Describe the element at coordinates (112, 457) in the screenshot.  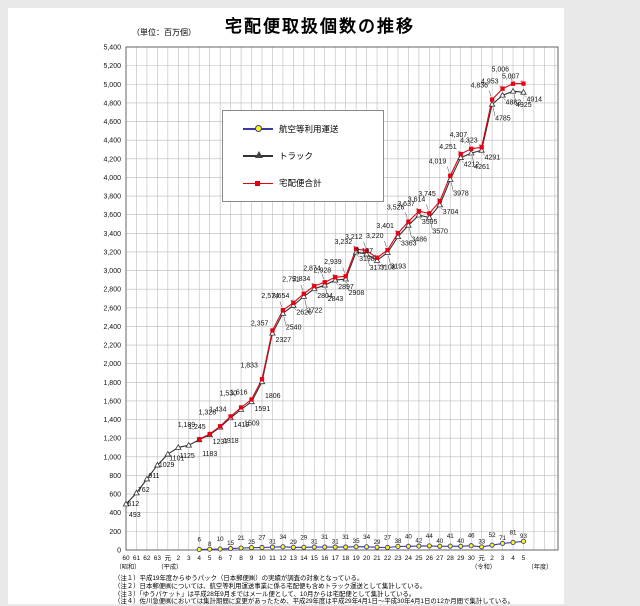
I see `y-tick-label: 1,000` at that location.